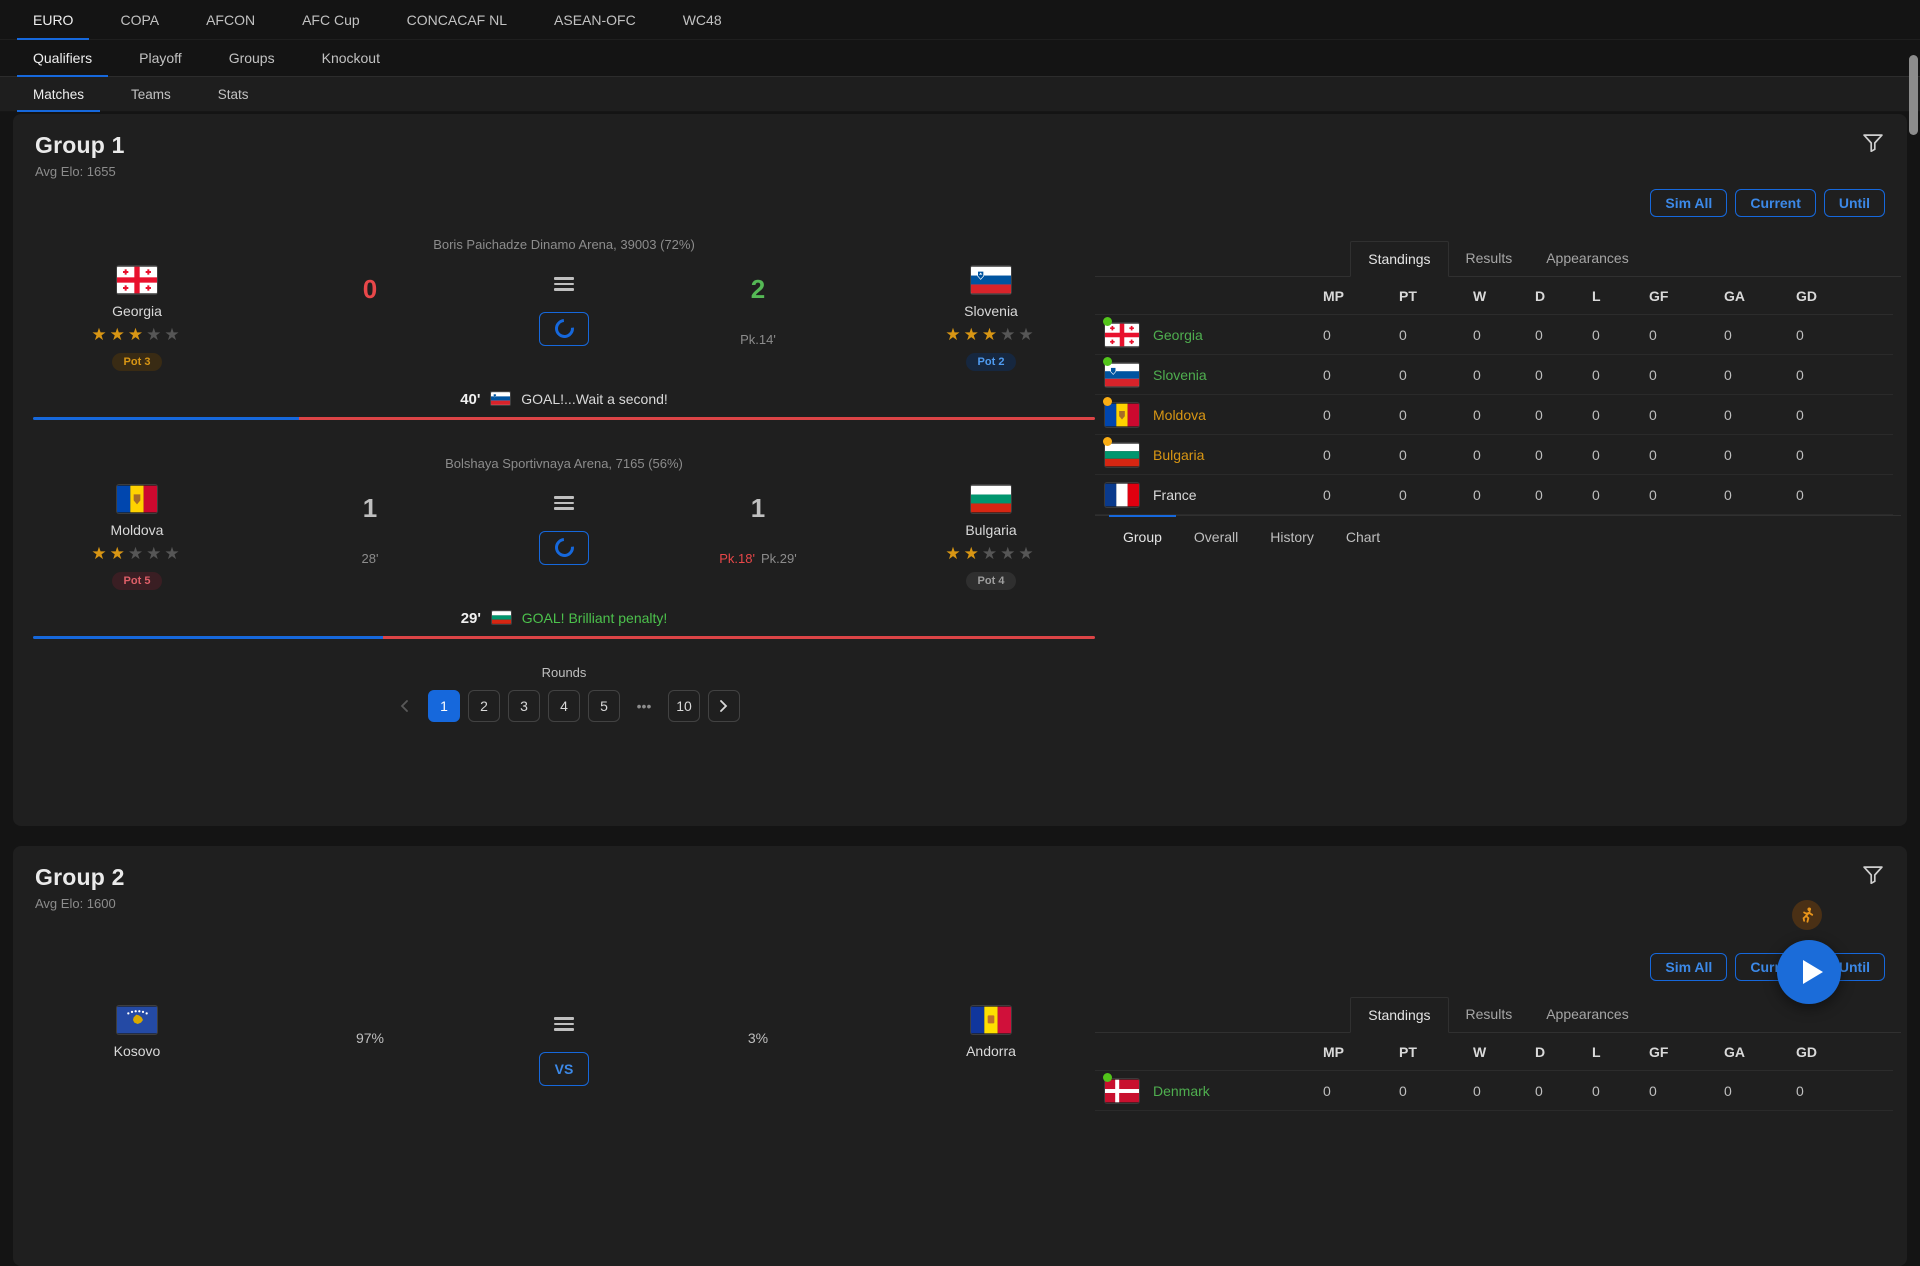  What do you see at coordinates (524, 706) in the screenshot?
I see `pagination-page-3: 3` at bounding box center [524, 706].